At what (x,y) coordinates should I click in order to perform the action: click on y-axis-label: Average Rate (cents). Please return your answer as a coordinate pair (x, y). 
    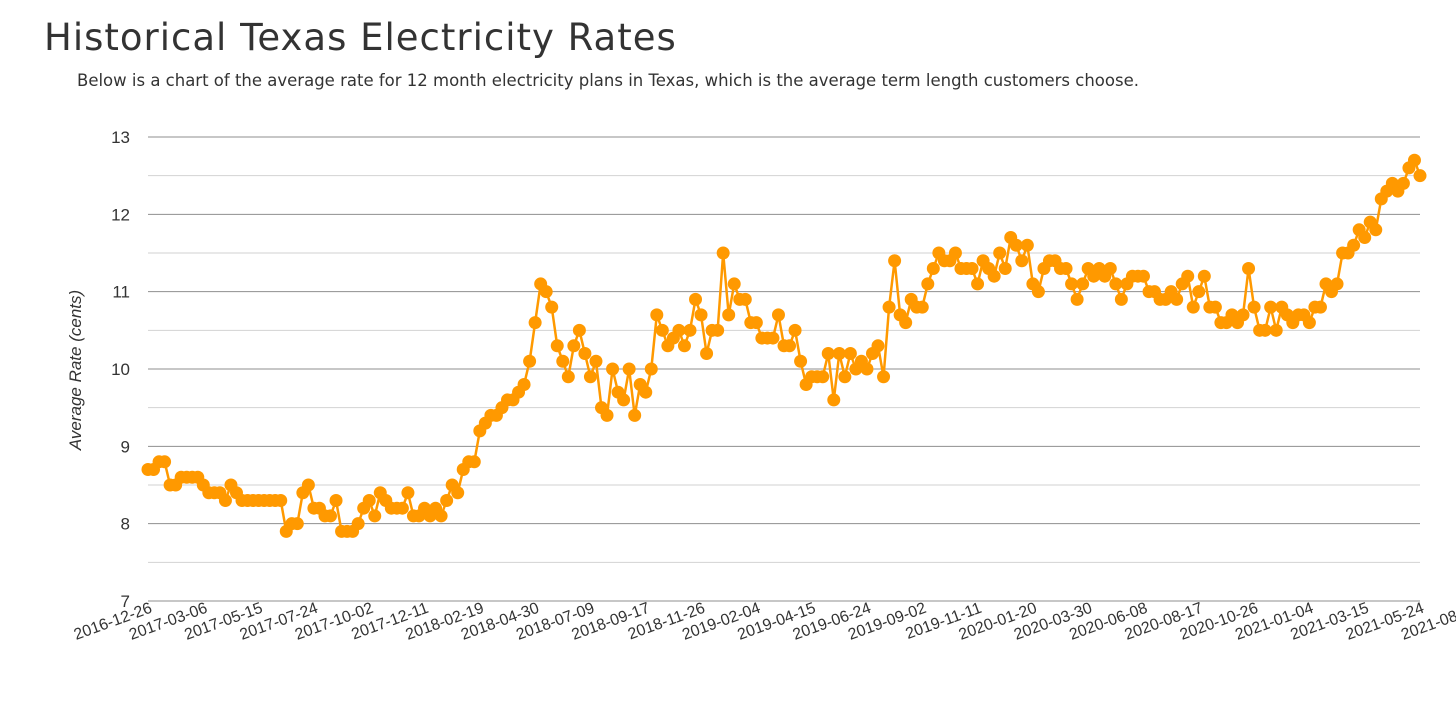
    Looking at the image, I should click on (75, 370).